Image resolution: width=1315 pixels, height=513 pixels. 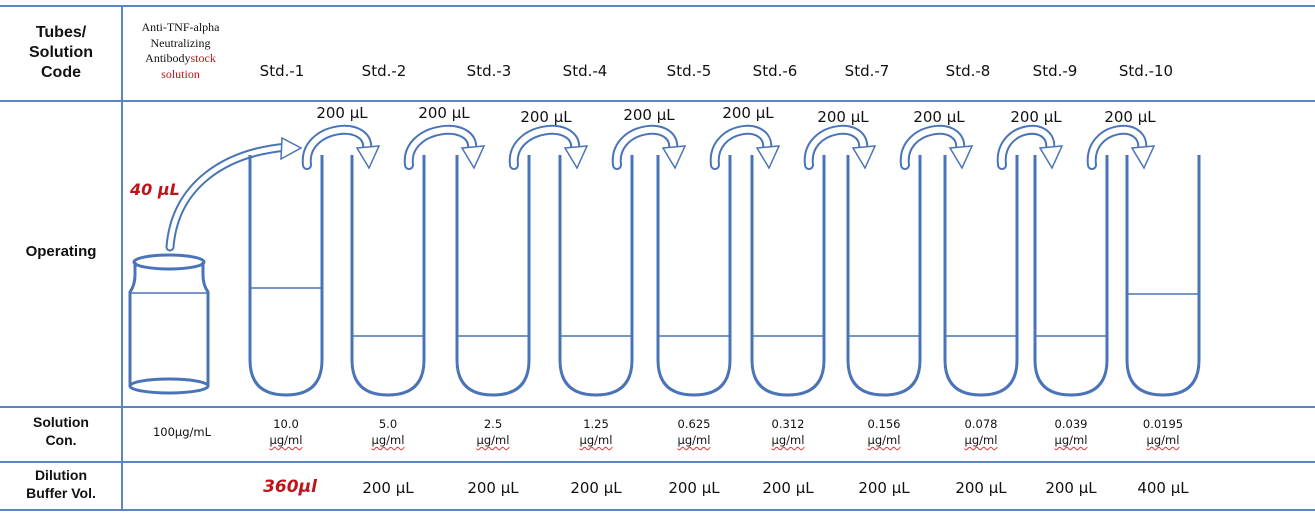 What do you see at coordinates (444, 113) in the screenshot?
I see `transfer-volume-2: 200 μL` at bounding box center [444, 113].